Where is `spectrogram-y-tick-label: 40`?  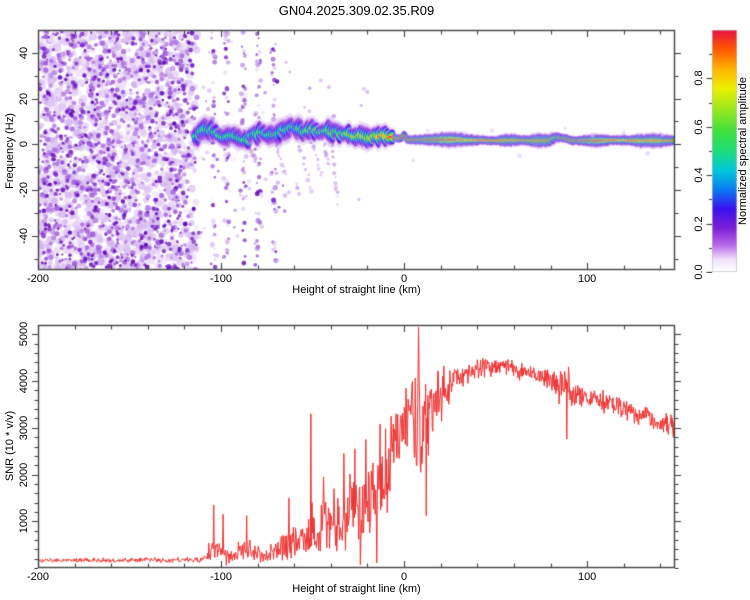 spectrogram-y-tick-label: 40 is located at coordinates (24, 52).